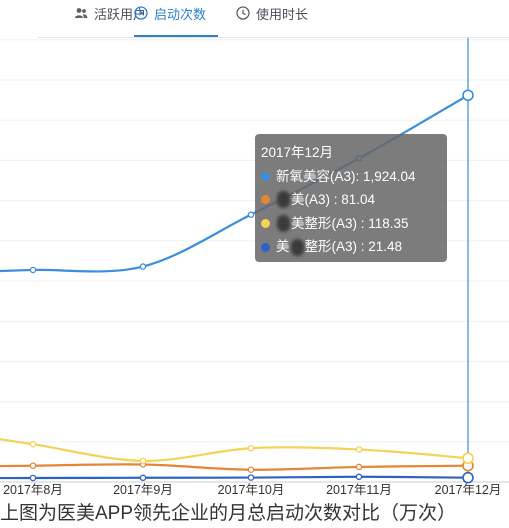 Image resolution: width=509 pixels, height=528 pixels. I want to click on x-tick-label: 2017年12月, so click(468, 490).